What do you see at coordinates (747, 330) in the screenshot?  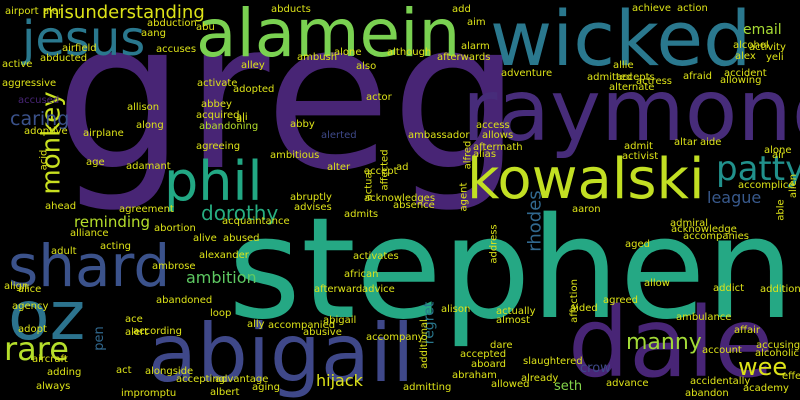 I see `cloud-word: affair` at bounding box center [747, 330].